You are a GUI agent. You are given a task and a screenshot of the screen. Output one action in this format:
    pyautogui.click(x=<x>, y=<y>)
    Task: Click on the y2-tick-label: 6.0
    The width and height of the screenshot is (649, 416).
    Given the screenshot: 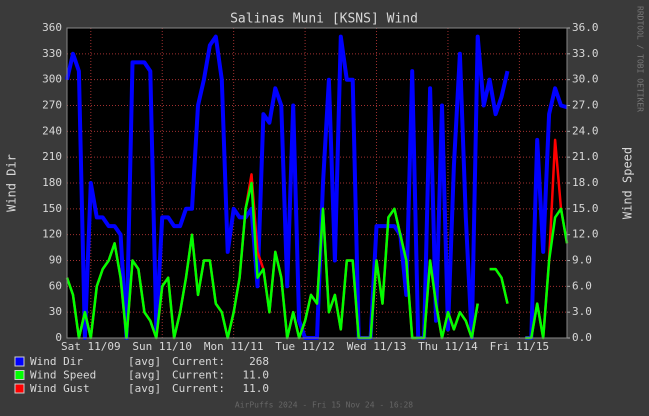 What is the action you would take?
    pyautogui.click(x=582, y=285)
    